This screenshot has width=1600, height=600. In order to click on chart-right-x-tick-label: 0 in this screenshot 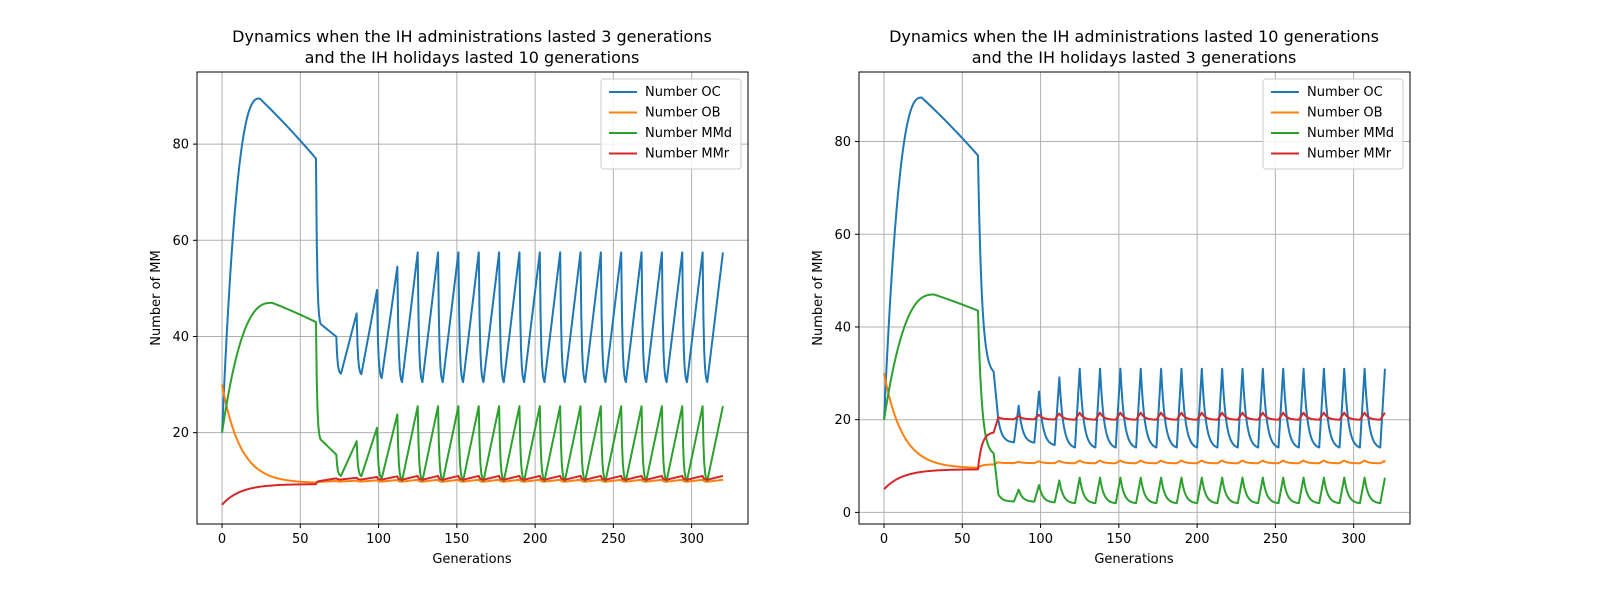, I will do `click(884, 539)`.